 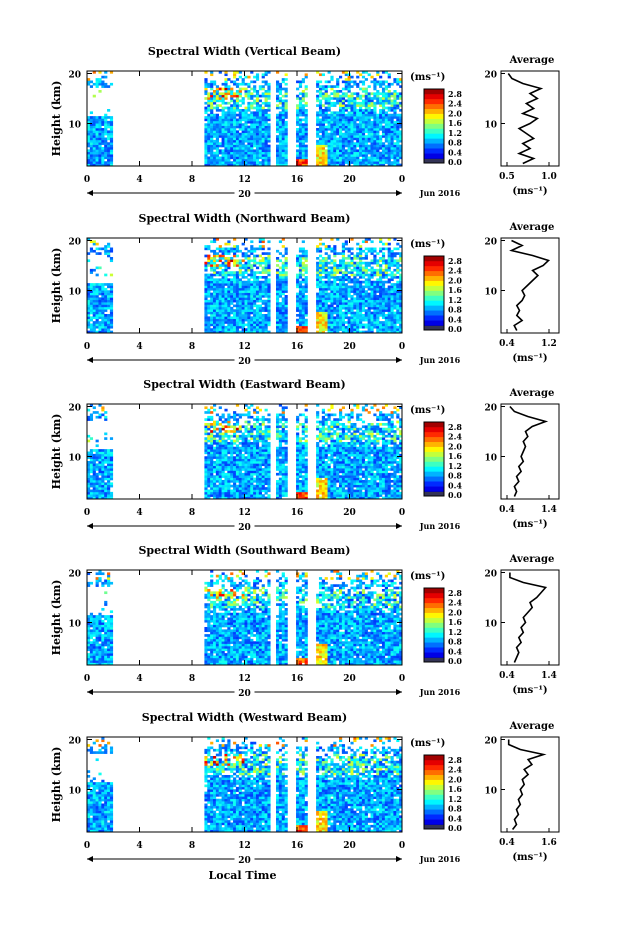 I want to click on colorbar-step, so click(x=434, y=263).